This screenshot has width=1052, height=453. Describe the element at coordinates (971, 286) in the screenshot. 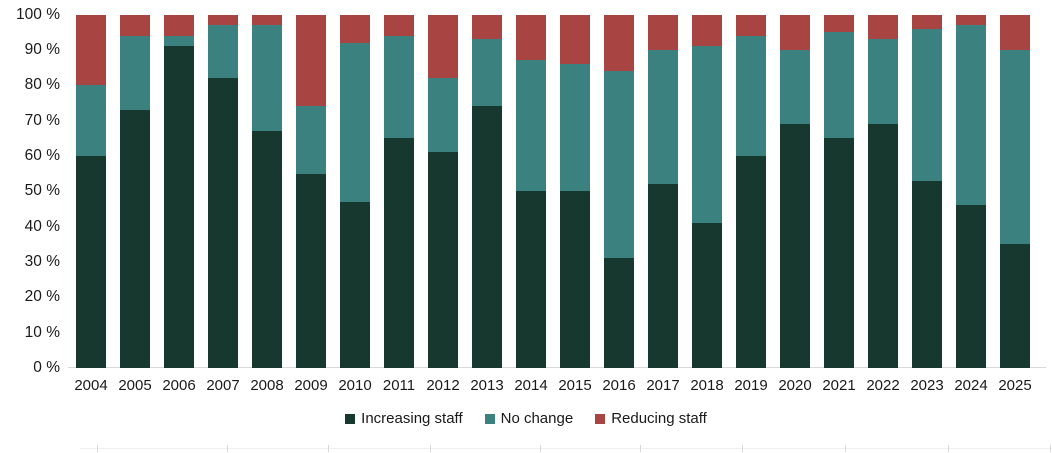

I see `bar-segment-2024-increasing-staff` at that location.